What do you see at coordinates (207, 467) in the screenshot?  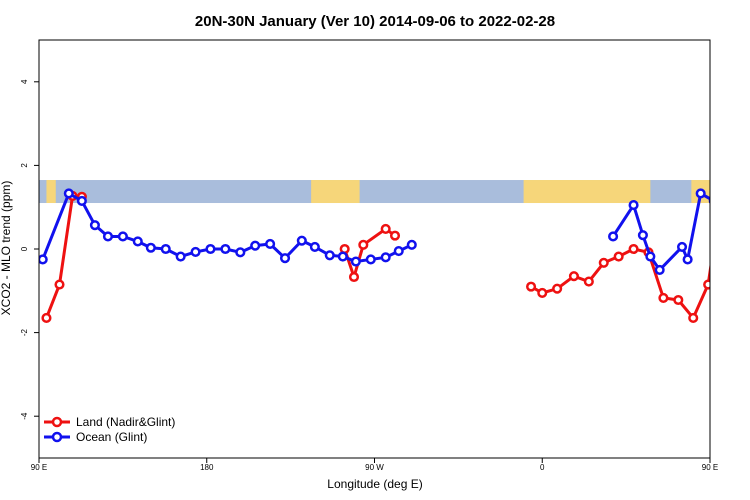 I see `x-tick-label: 180` at bounding box center [207, 467].